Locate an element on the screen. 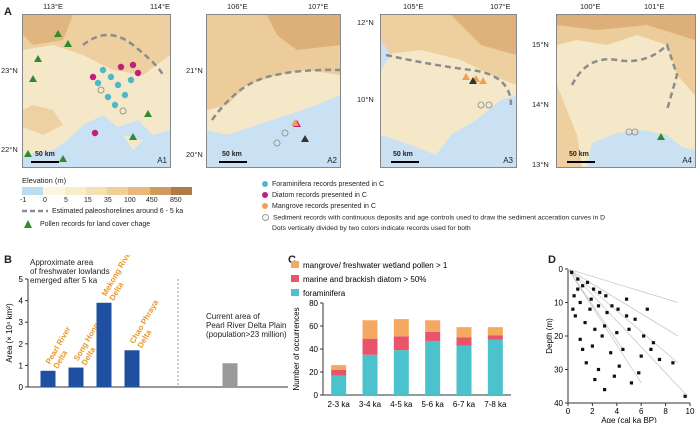 The height and width of the screenshot is (423, 700). chart-c-legend-swatch is located at coordinates (295, 292).